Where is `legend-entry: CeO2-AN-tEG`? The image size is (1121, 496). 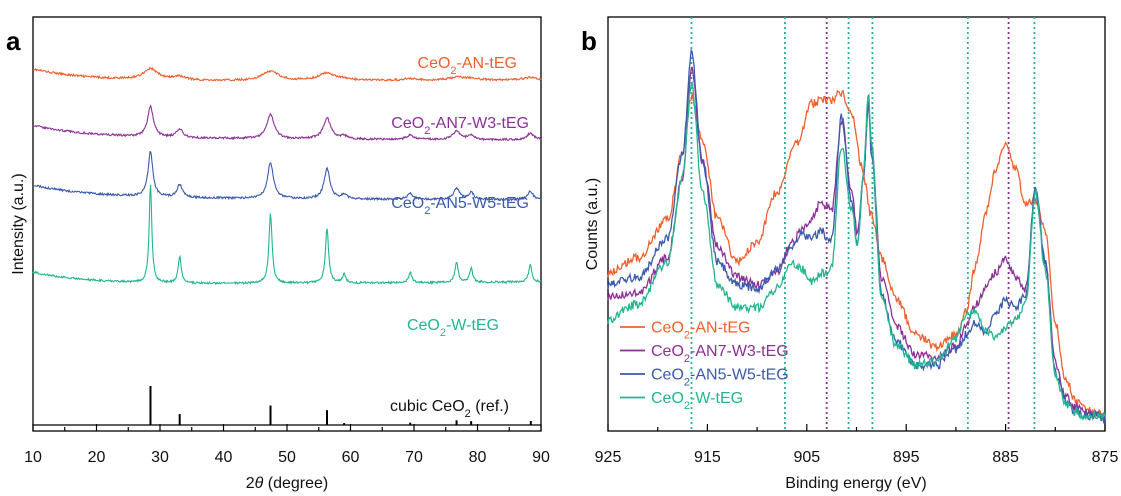 legend-entry: CeO2-AN-tEG is located at coordinates (700, 331).